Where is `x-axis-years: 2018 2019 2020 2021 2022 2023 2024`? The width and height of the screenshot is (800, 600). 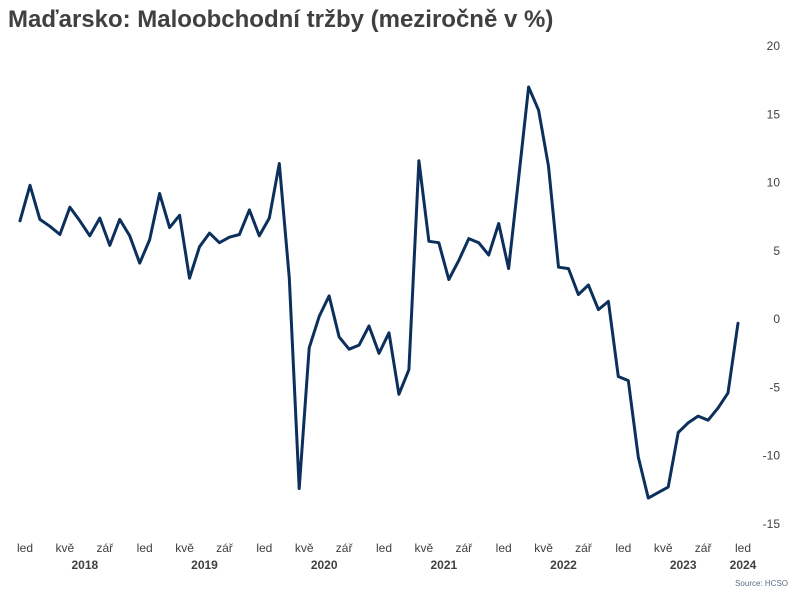
x-axis-years: 2018 2019 2020 2021 2022 2023 2024 is located at coordinates (413, 565).